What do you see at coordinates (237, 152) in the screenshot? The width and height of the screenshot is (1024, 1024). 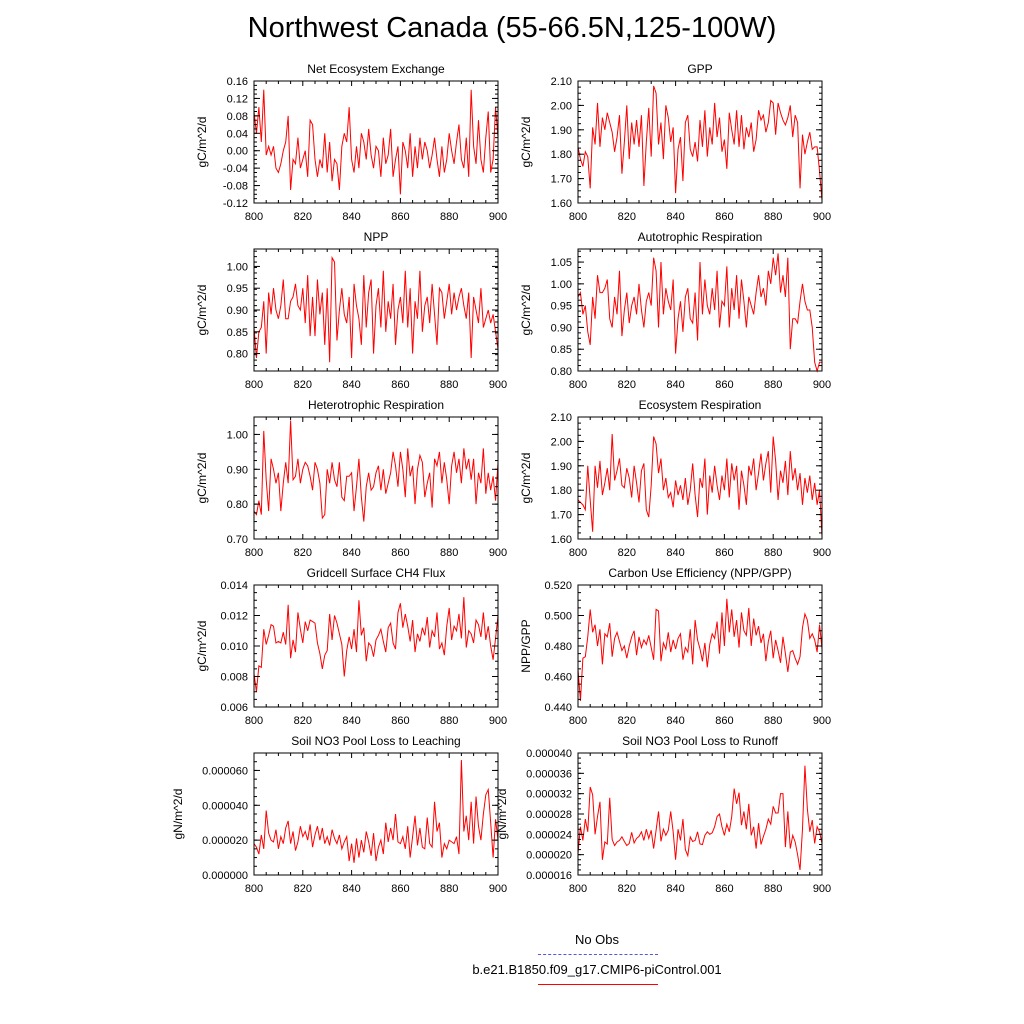 I see `y-tick-label: 0.00` at bounding box center [237, 152].